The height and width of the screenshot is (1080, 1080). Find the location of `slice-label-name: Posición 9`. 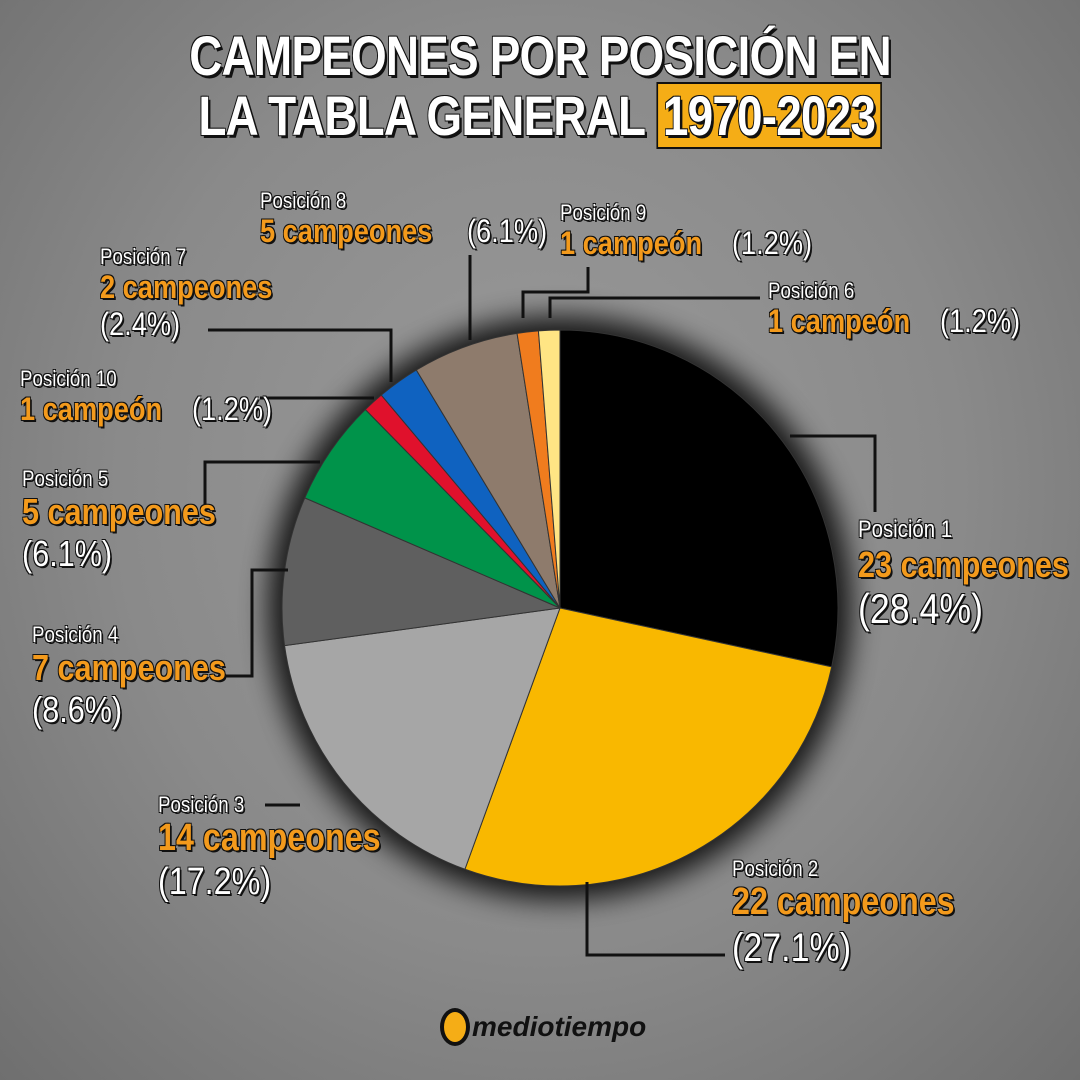

slice-label-name: Posición 9 is located at coordinates (603, 212).